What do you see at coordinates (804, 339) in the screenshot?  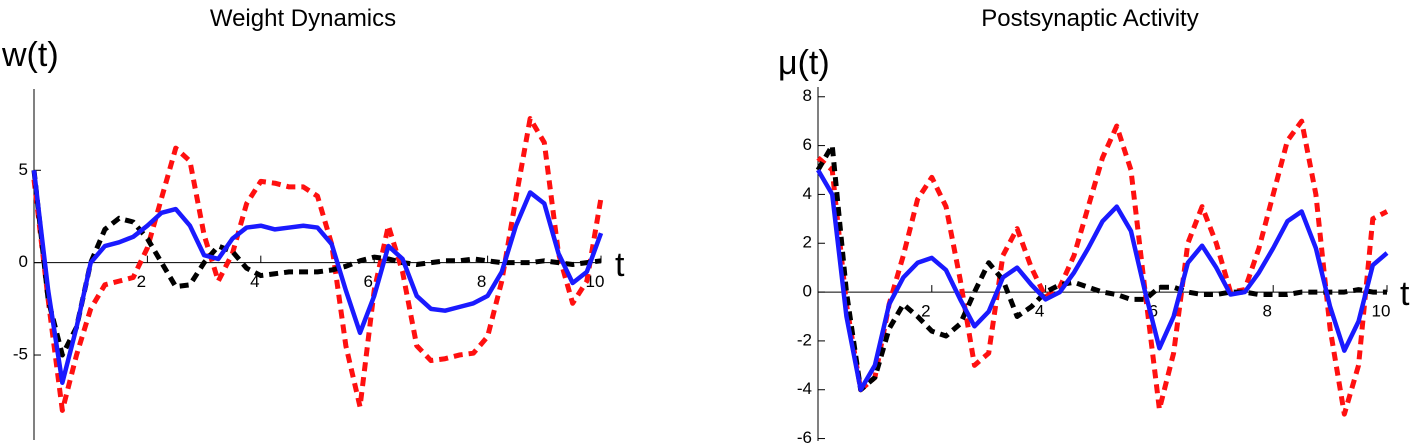 I see `y-tick-label: -2` at bounding box center [804, 339].